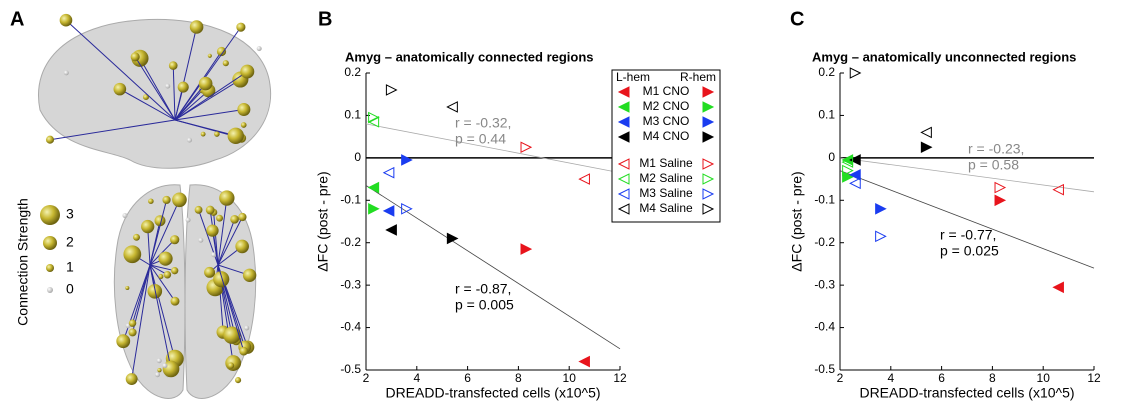 The height and width of the screenshot is (409, 1121). Describe the element at coordinates (824, 369) in the screenshot. I see `y-tick-label: -0.5` at that location.